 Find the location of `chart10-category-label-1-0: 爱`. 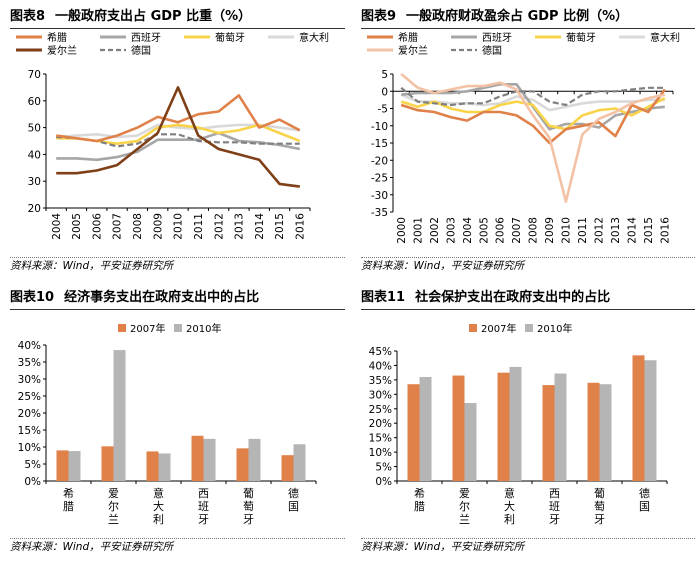

chart10-category-label-1-0: 爱 is located at coordinates (113, 493).